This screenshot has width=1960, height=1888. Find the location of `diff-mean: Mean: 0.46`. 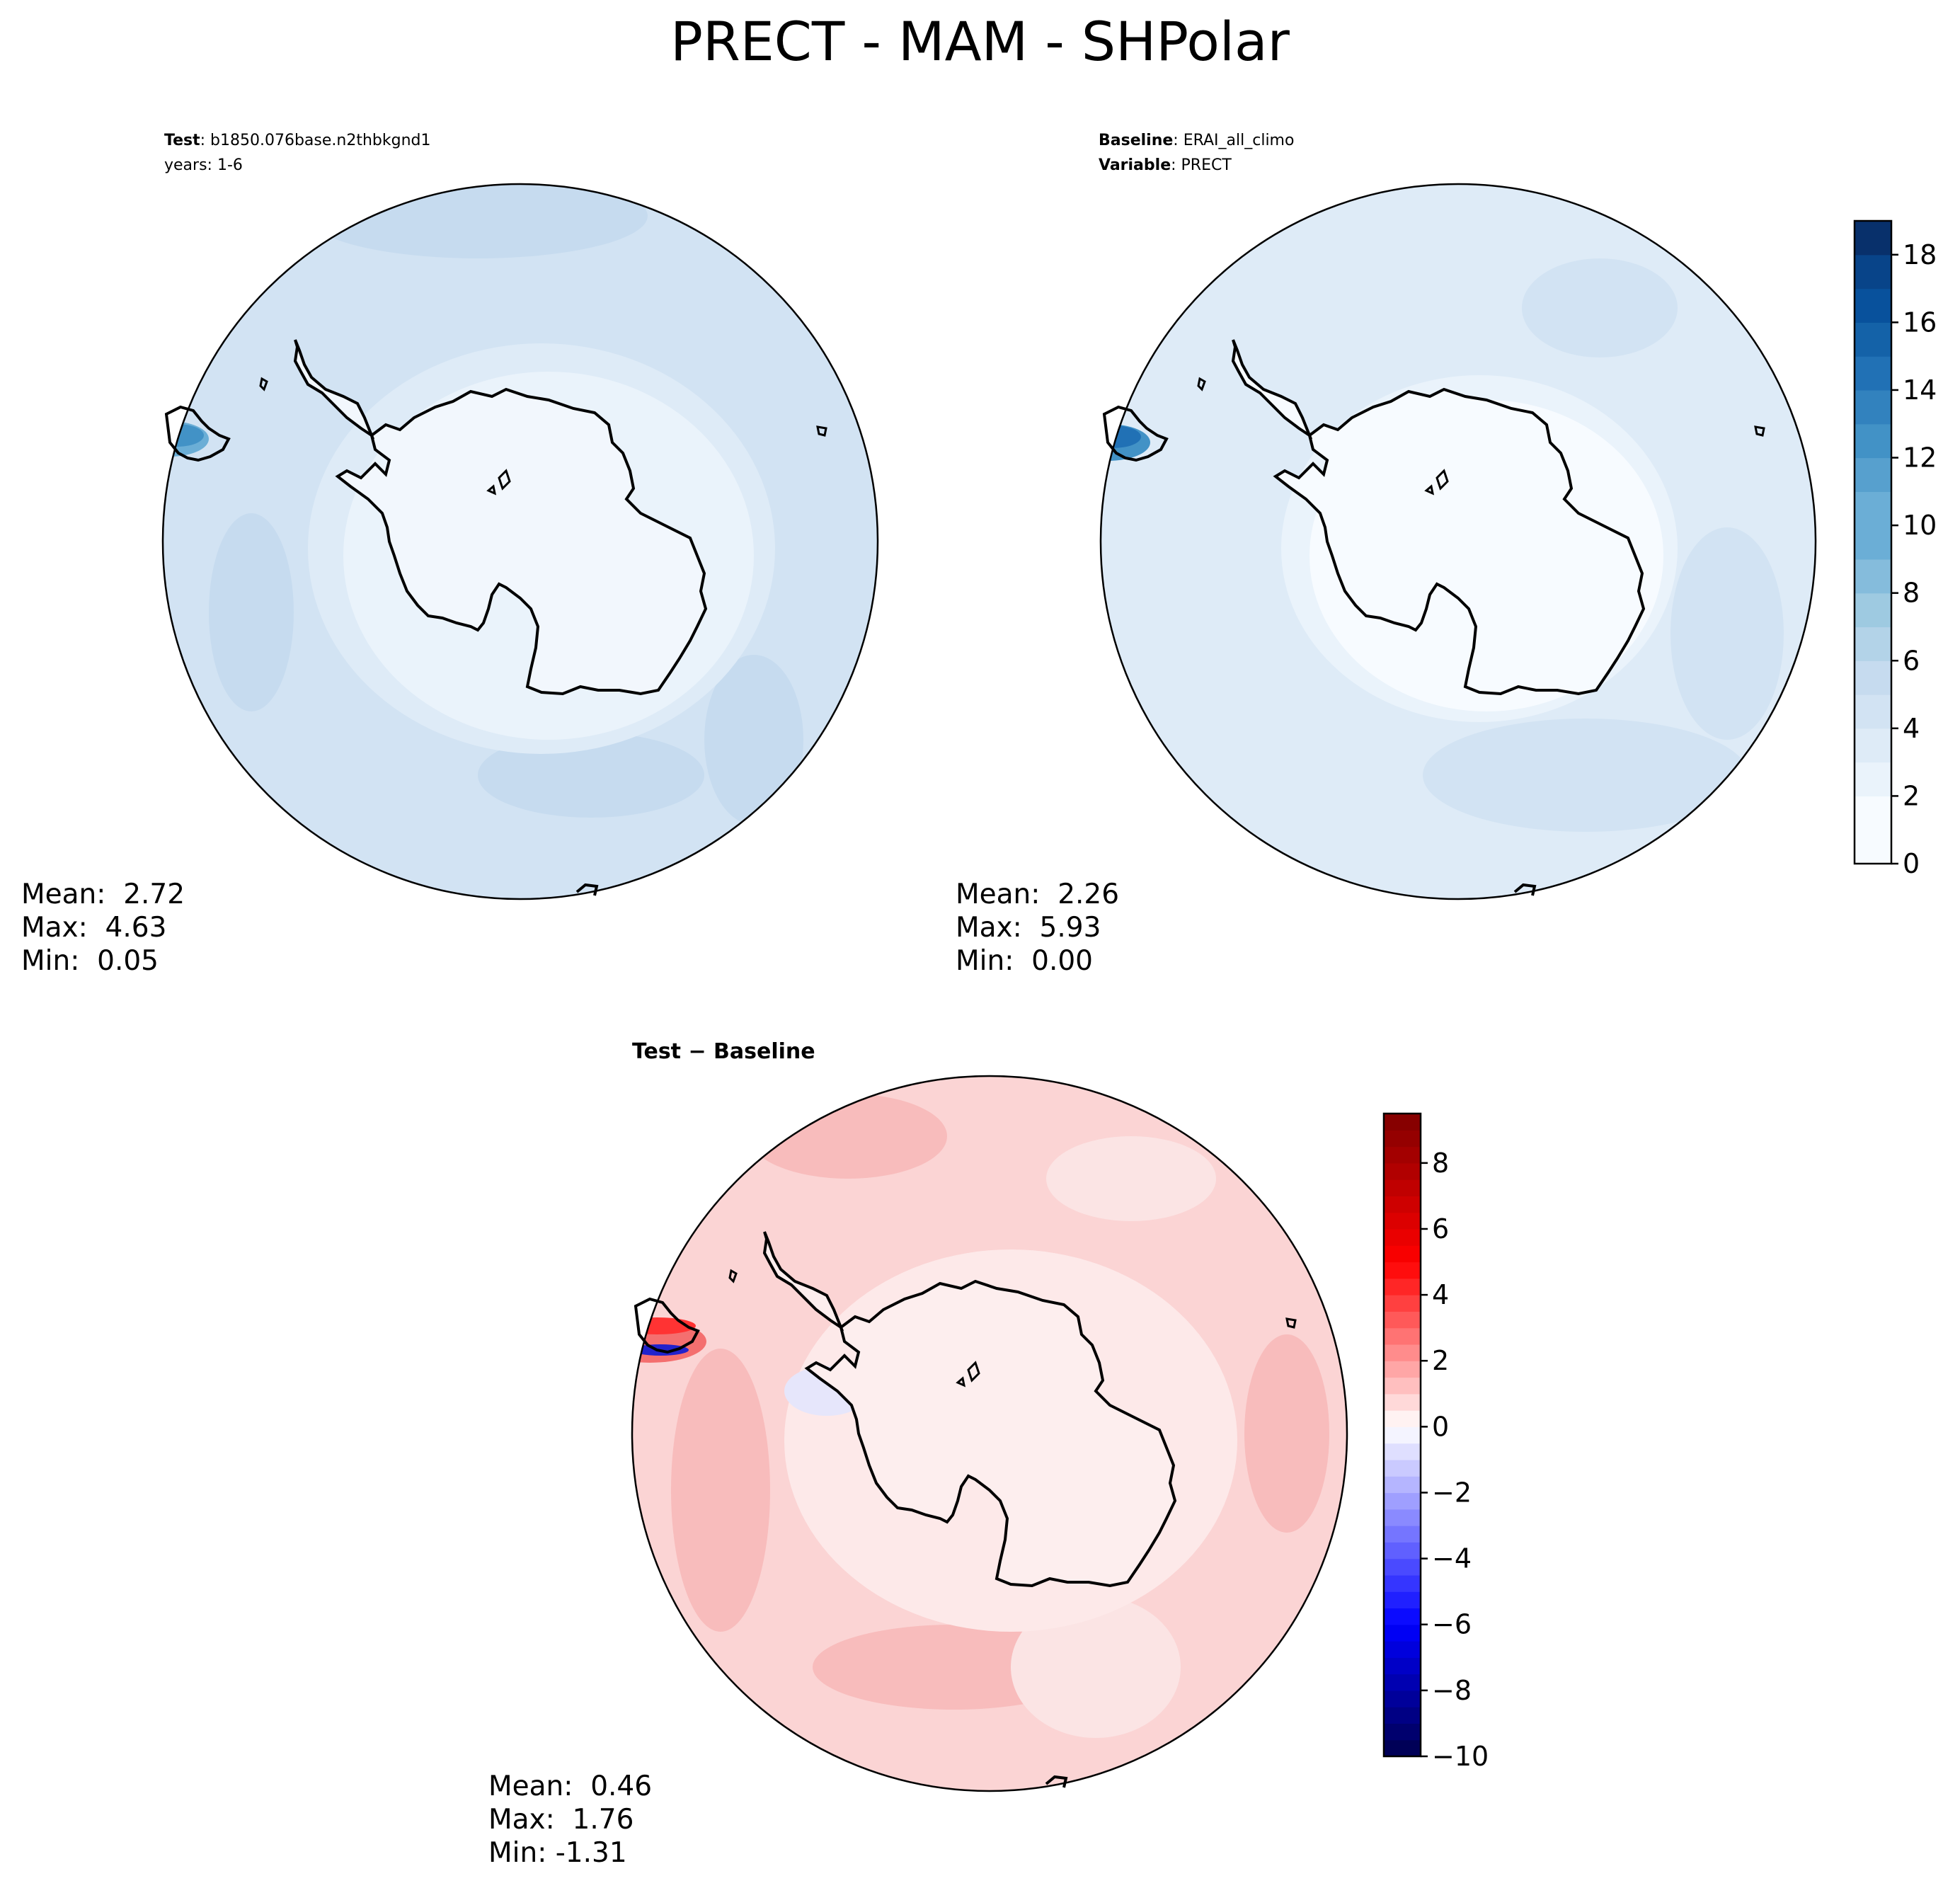

diff-mean: Mean: 0.46 is located at coordinates (570, 1786).